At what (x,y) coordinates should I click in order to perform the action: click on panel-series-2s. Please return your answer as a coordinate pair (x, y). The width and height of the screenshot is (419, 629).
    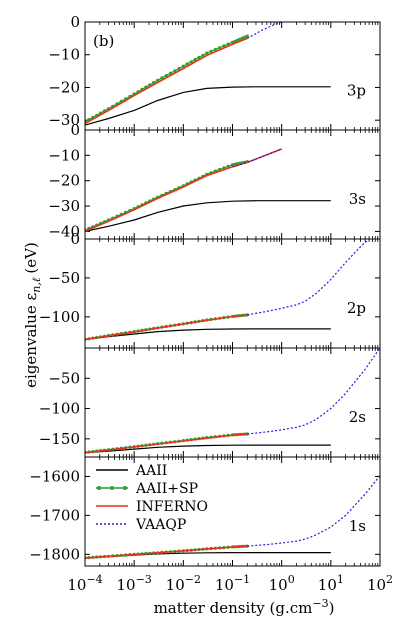
    Looking at the image, I should click on (232, 401).